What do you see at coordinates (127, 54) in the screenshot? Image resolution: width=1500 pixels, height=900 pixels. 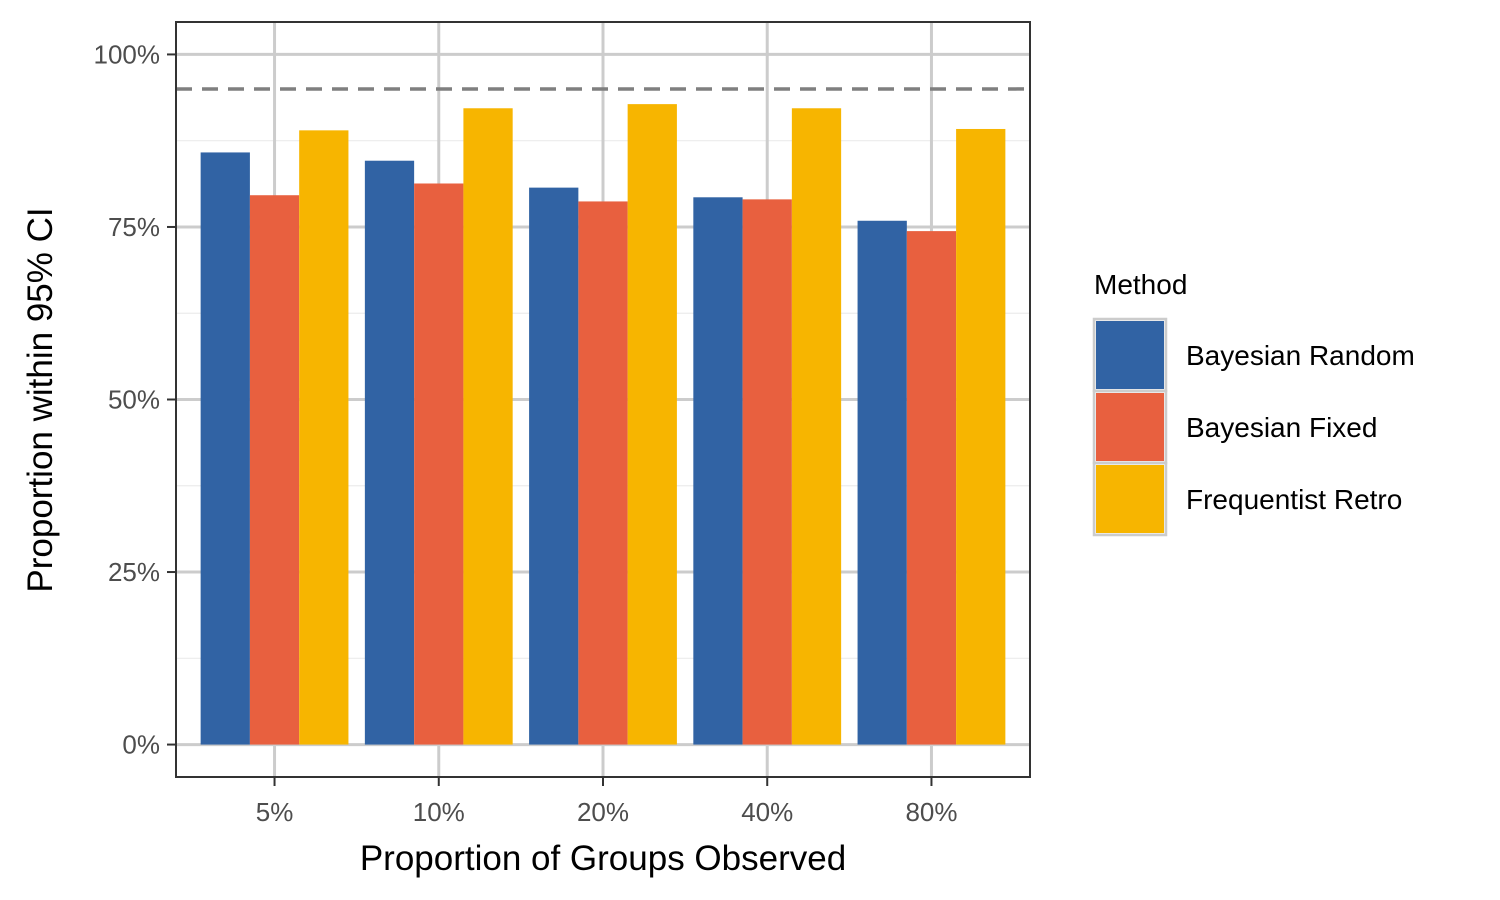 I see `y-tick-label: 100%` at bounding box center [127, 54].